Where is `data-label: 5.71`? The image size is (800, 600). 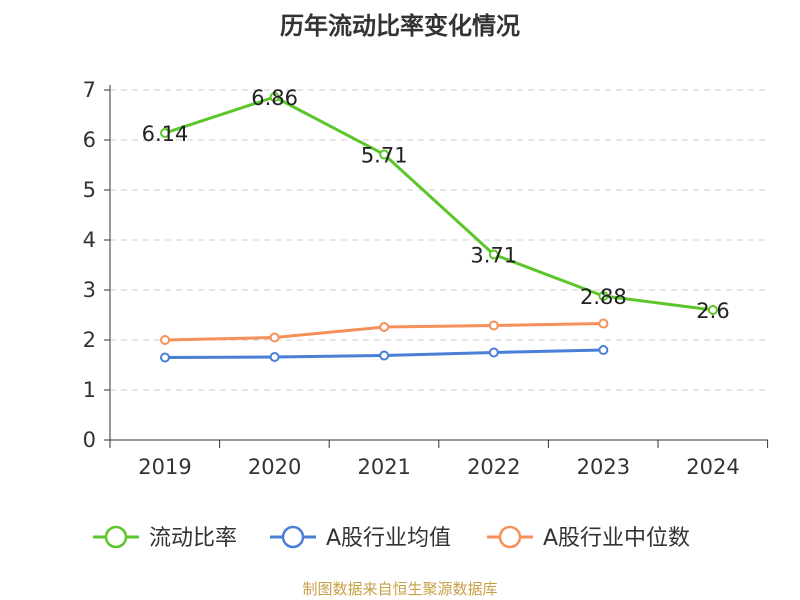 data-label: 5.71 is located at coordinates (384, 156).